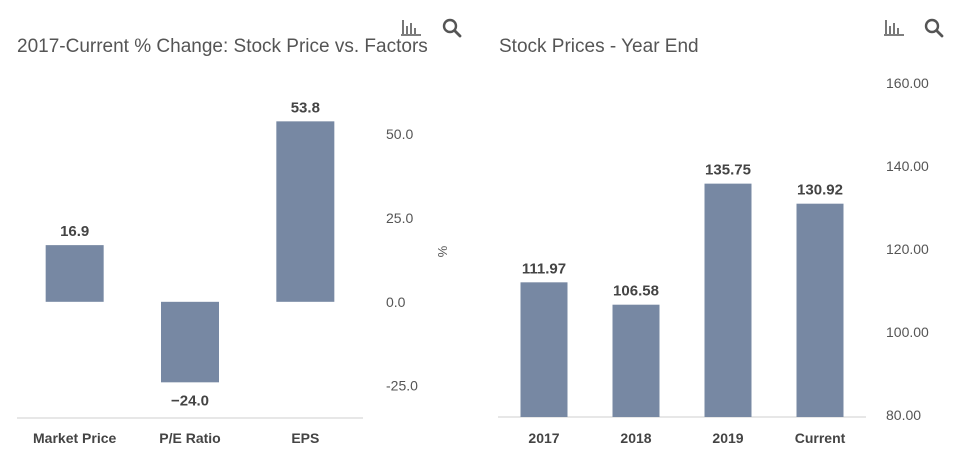 The width and height of the screenshot is (958, 471). Describe the element at coordinates (402, 386) in the screenshot. I see `y-tick-label: -25.0` at that location.